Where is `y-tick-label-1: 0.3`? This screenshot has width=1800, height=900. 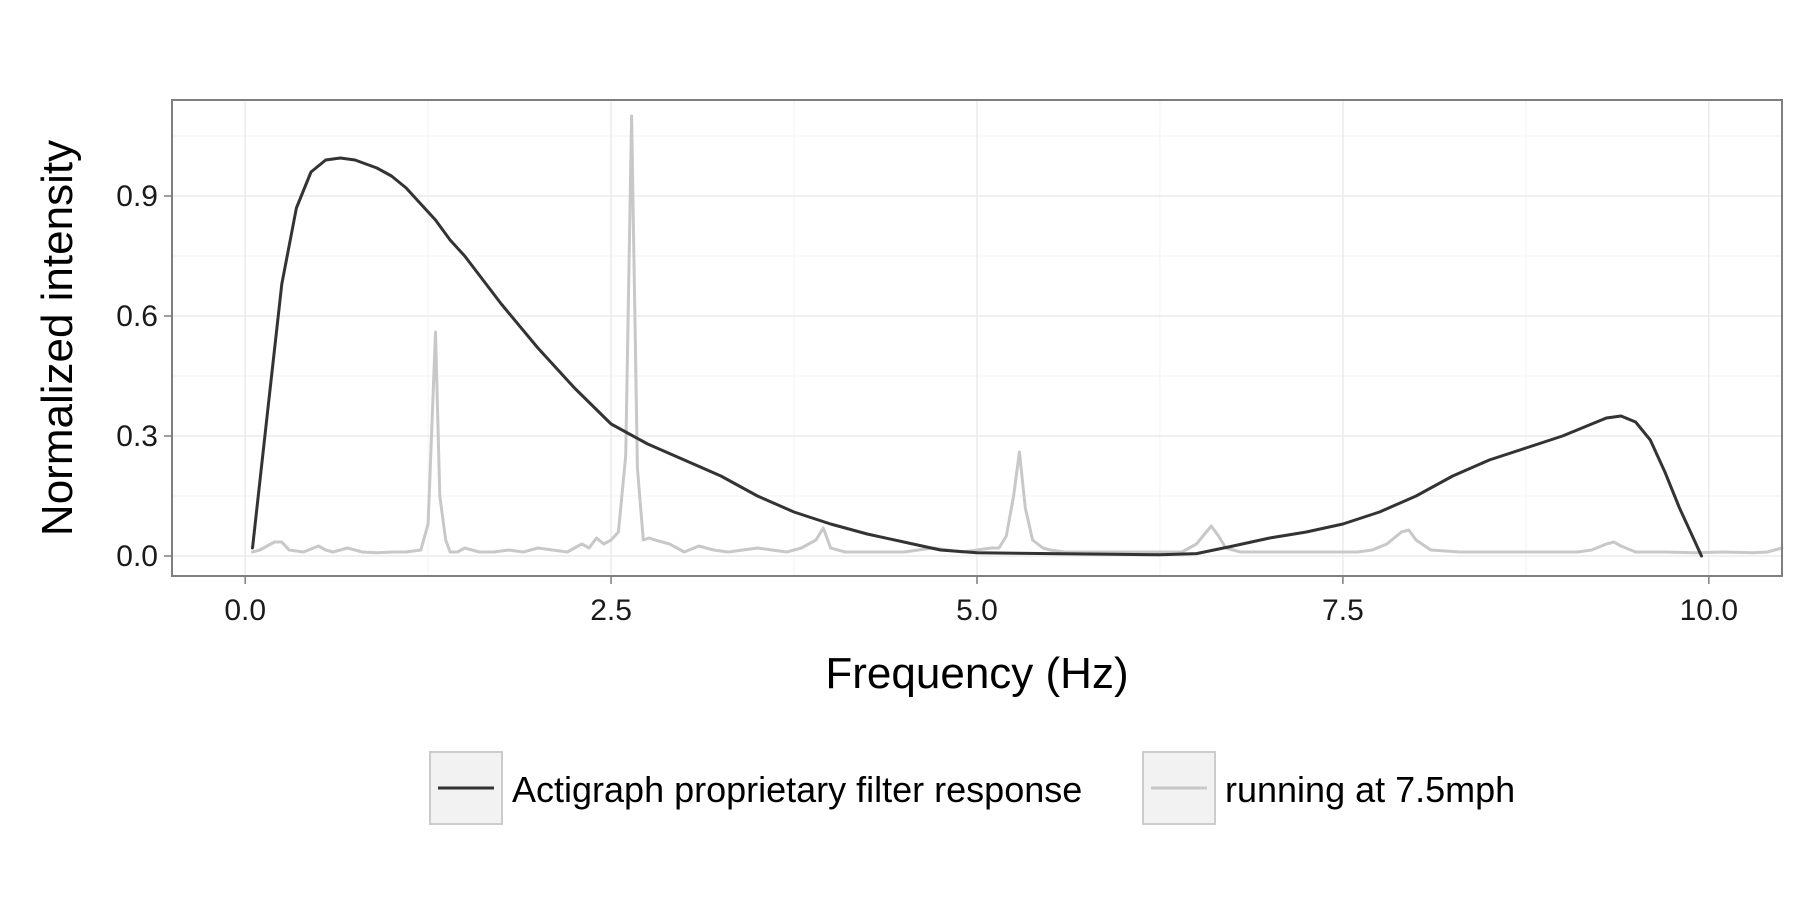 y-tick-label-1: 0.3 is located at coordinates (137, 436).